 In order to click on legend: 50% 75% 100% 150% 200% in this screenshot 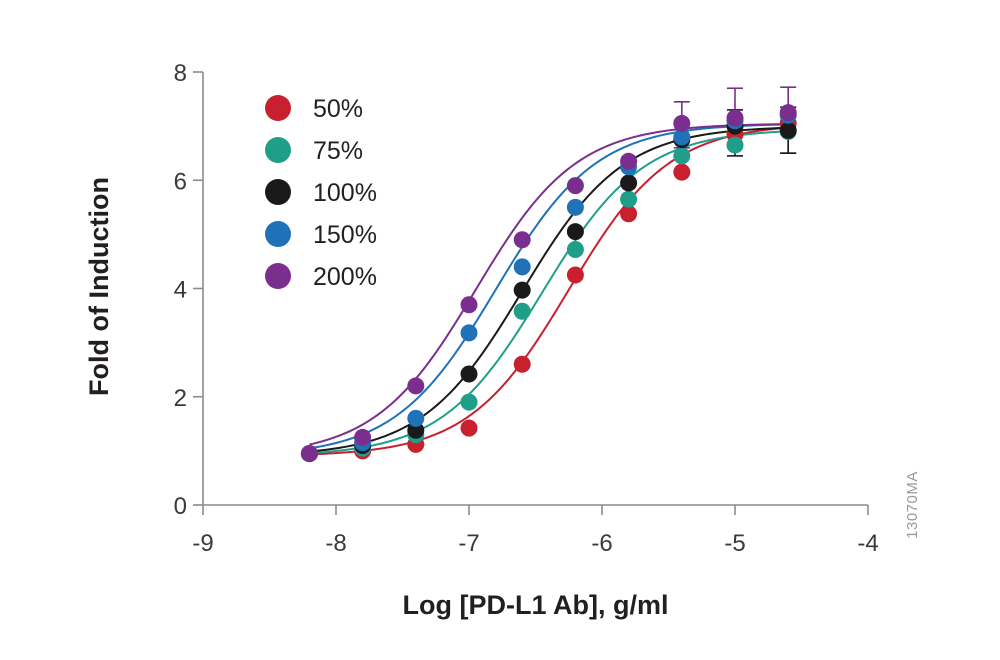, I will do `click(321, 193)`.